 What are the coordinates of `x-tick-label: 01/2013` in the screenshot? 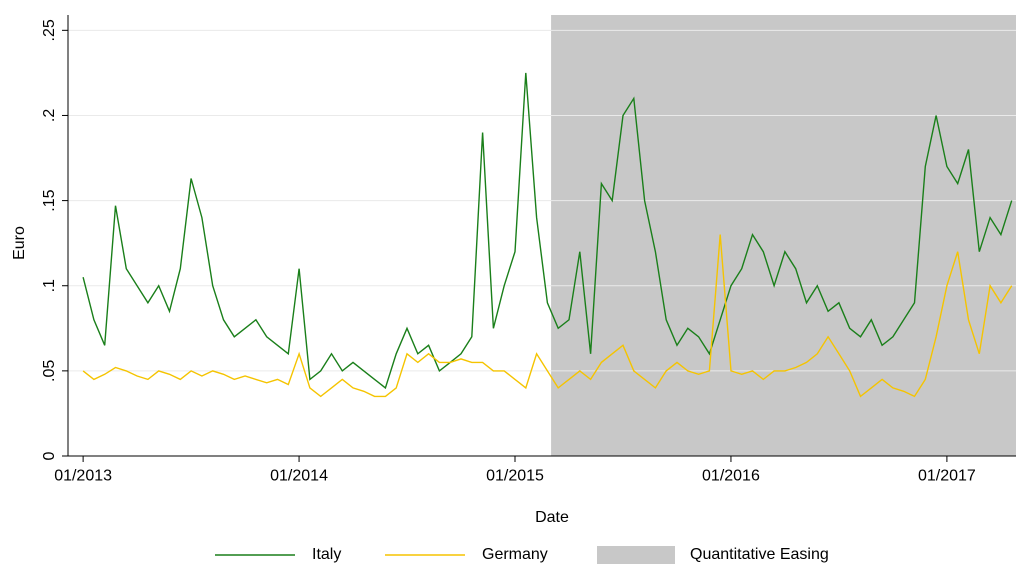 It's located at (83, 475).